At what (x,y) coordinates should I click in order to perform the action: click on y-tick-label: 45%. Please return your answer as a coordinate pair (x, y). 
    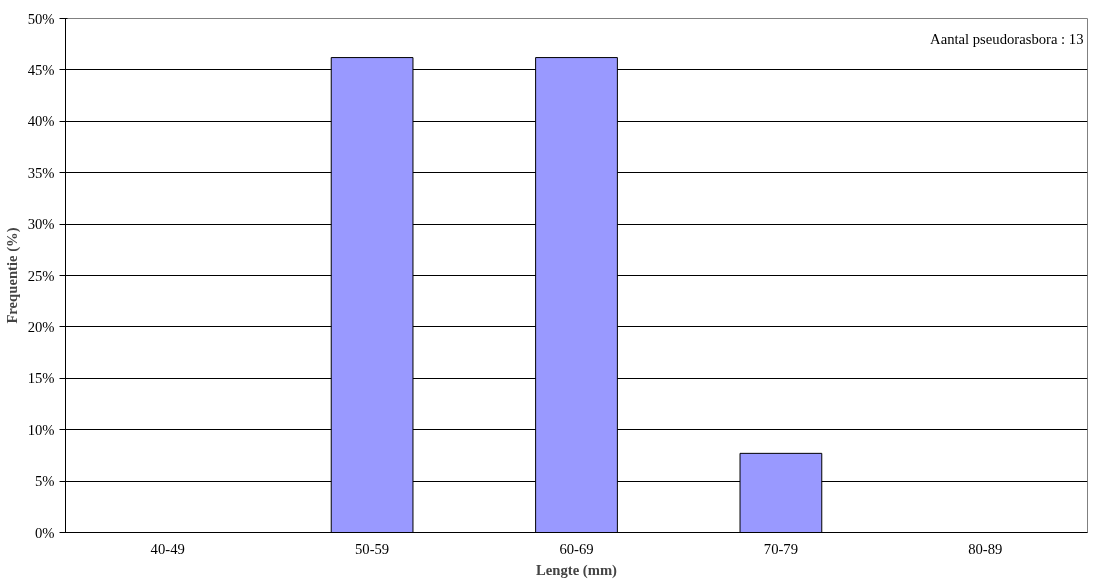
    Looking at the image, I should click on (41, 69).